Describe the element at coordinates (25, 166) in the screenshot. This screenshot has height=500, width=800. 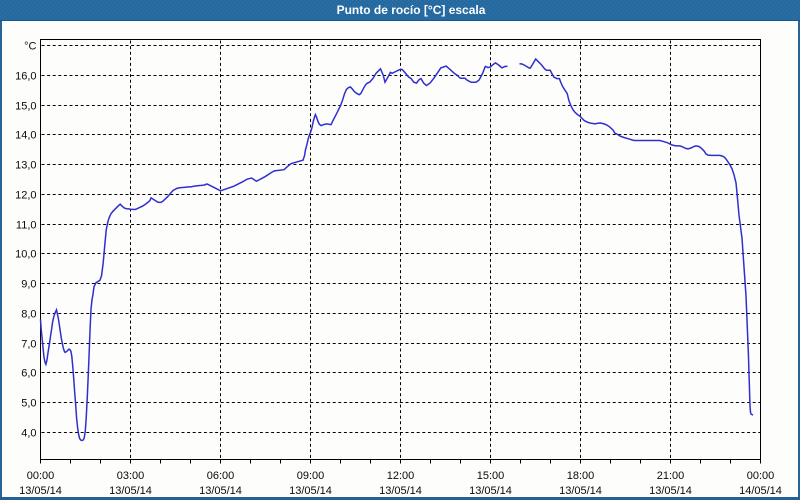
I see `svg-text: 13,0` at that location.